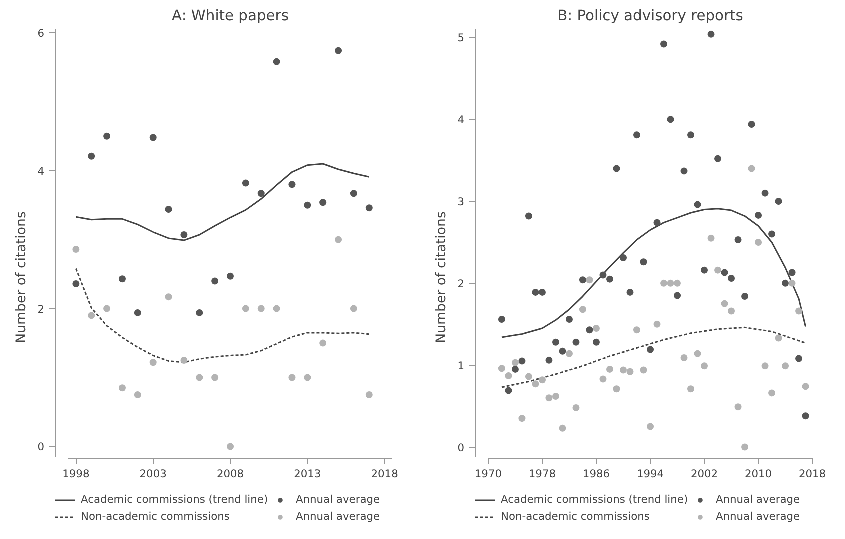 Image resolution: width=845 pixels, height=539 pixels. Describe the element at coordinates (461, 447) in the screenshot. I see `y-tick-label: 0` at that location.